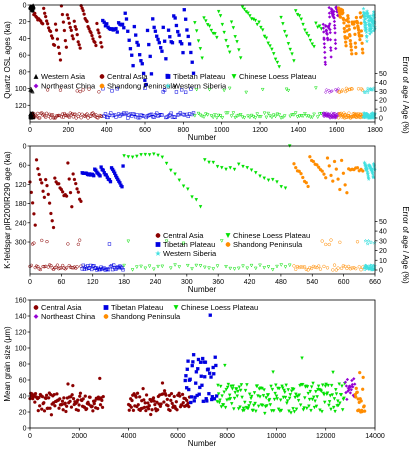 Image resolution: width=413 pixels, height=454 pixels. I want to click on legend-label: Western Siberia, so click(200, 86).